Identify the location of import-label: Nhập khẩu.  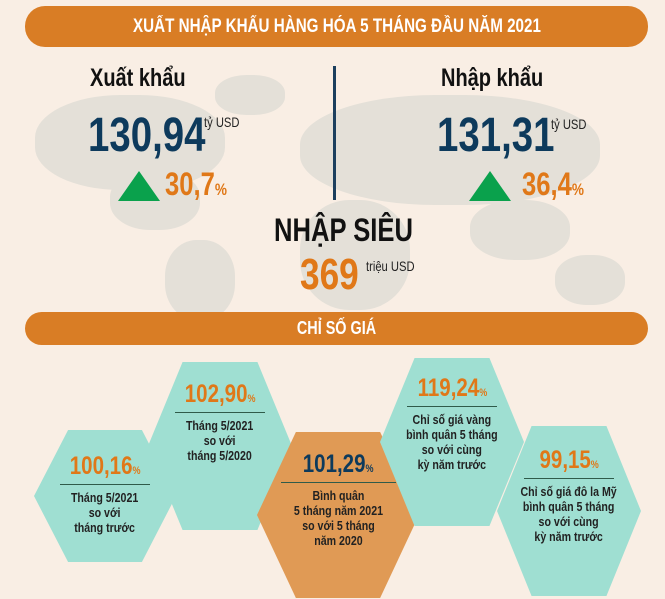
(492, 78).